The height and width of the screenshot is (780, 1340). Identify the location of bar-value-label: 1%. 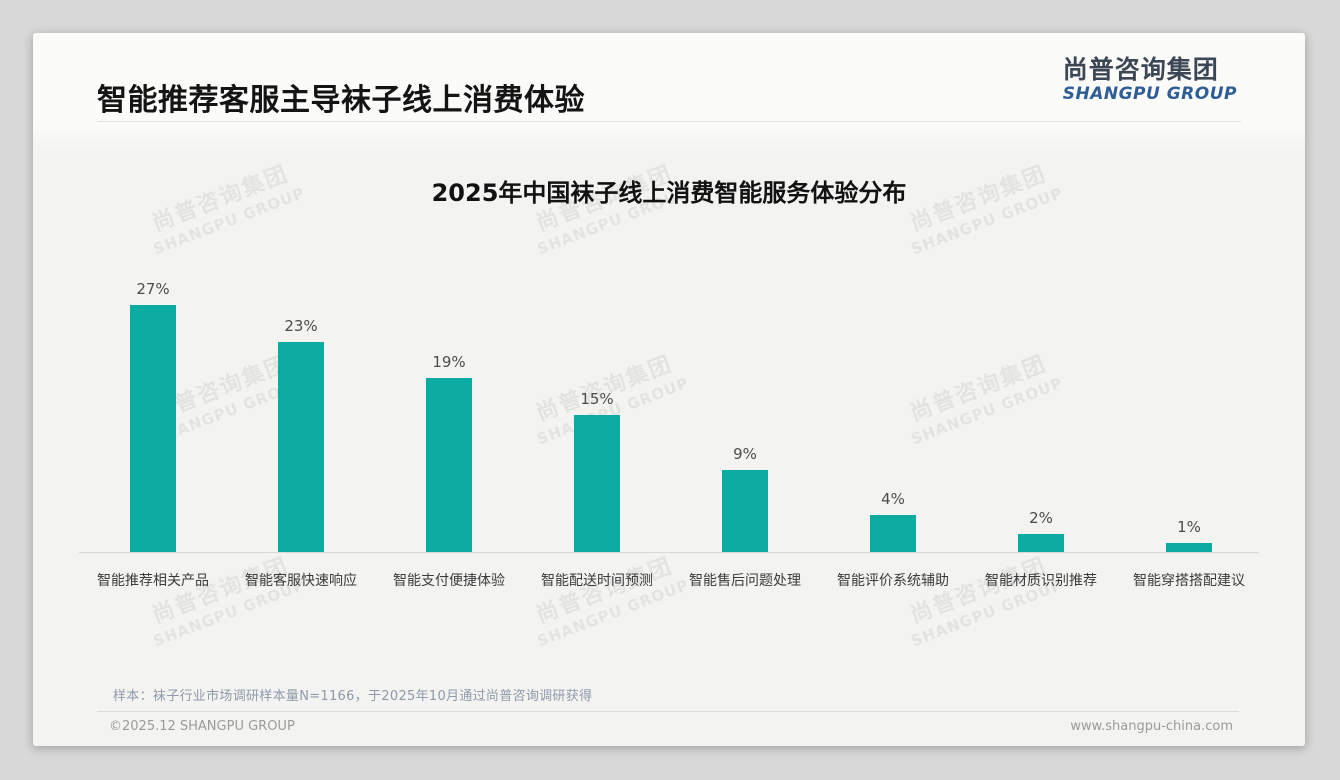
(1189, 527).